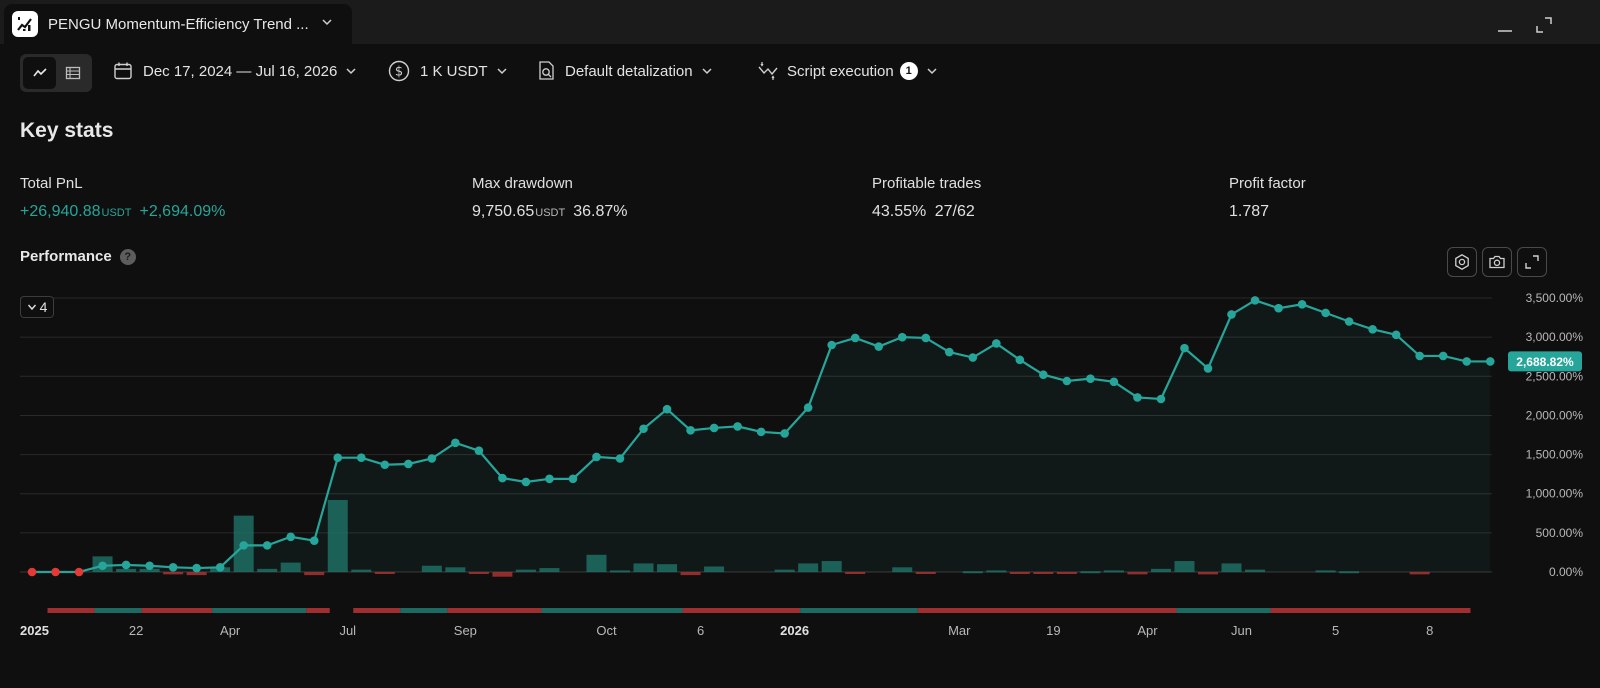 This screenshot has width=1600, height=688. I want to click on date-range-select: Dec 17, 2024 — Jul 16, 2026, so click(235, 71).